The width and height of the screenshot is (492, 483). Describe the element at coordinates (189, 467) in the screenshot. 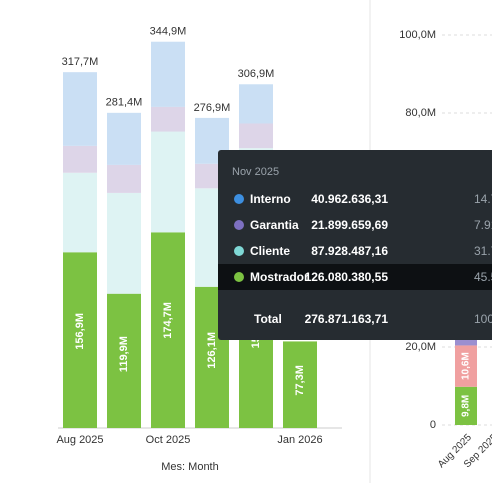

I see `x-axis-label: Mes: Month` at that location.